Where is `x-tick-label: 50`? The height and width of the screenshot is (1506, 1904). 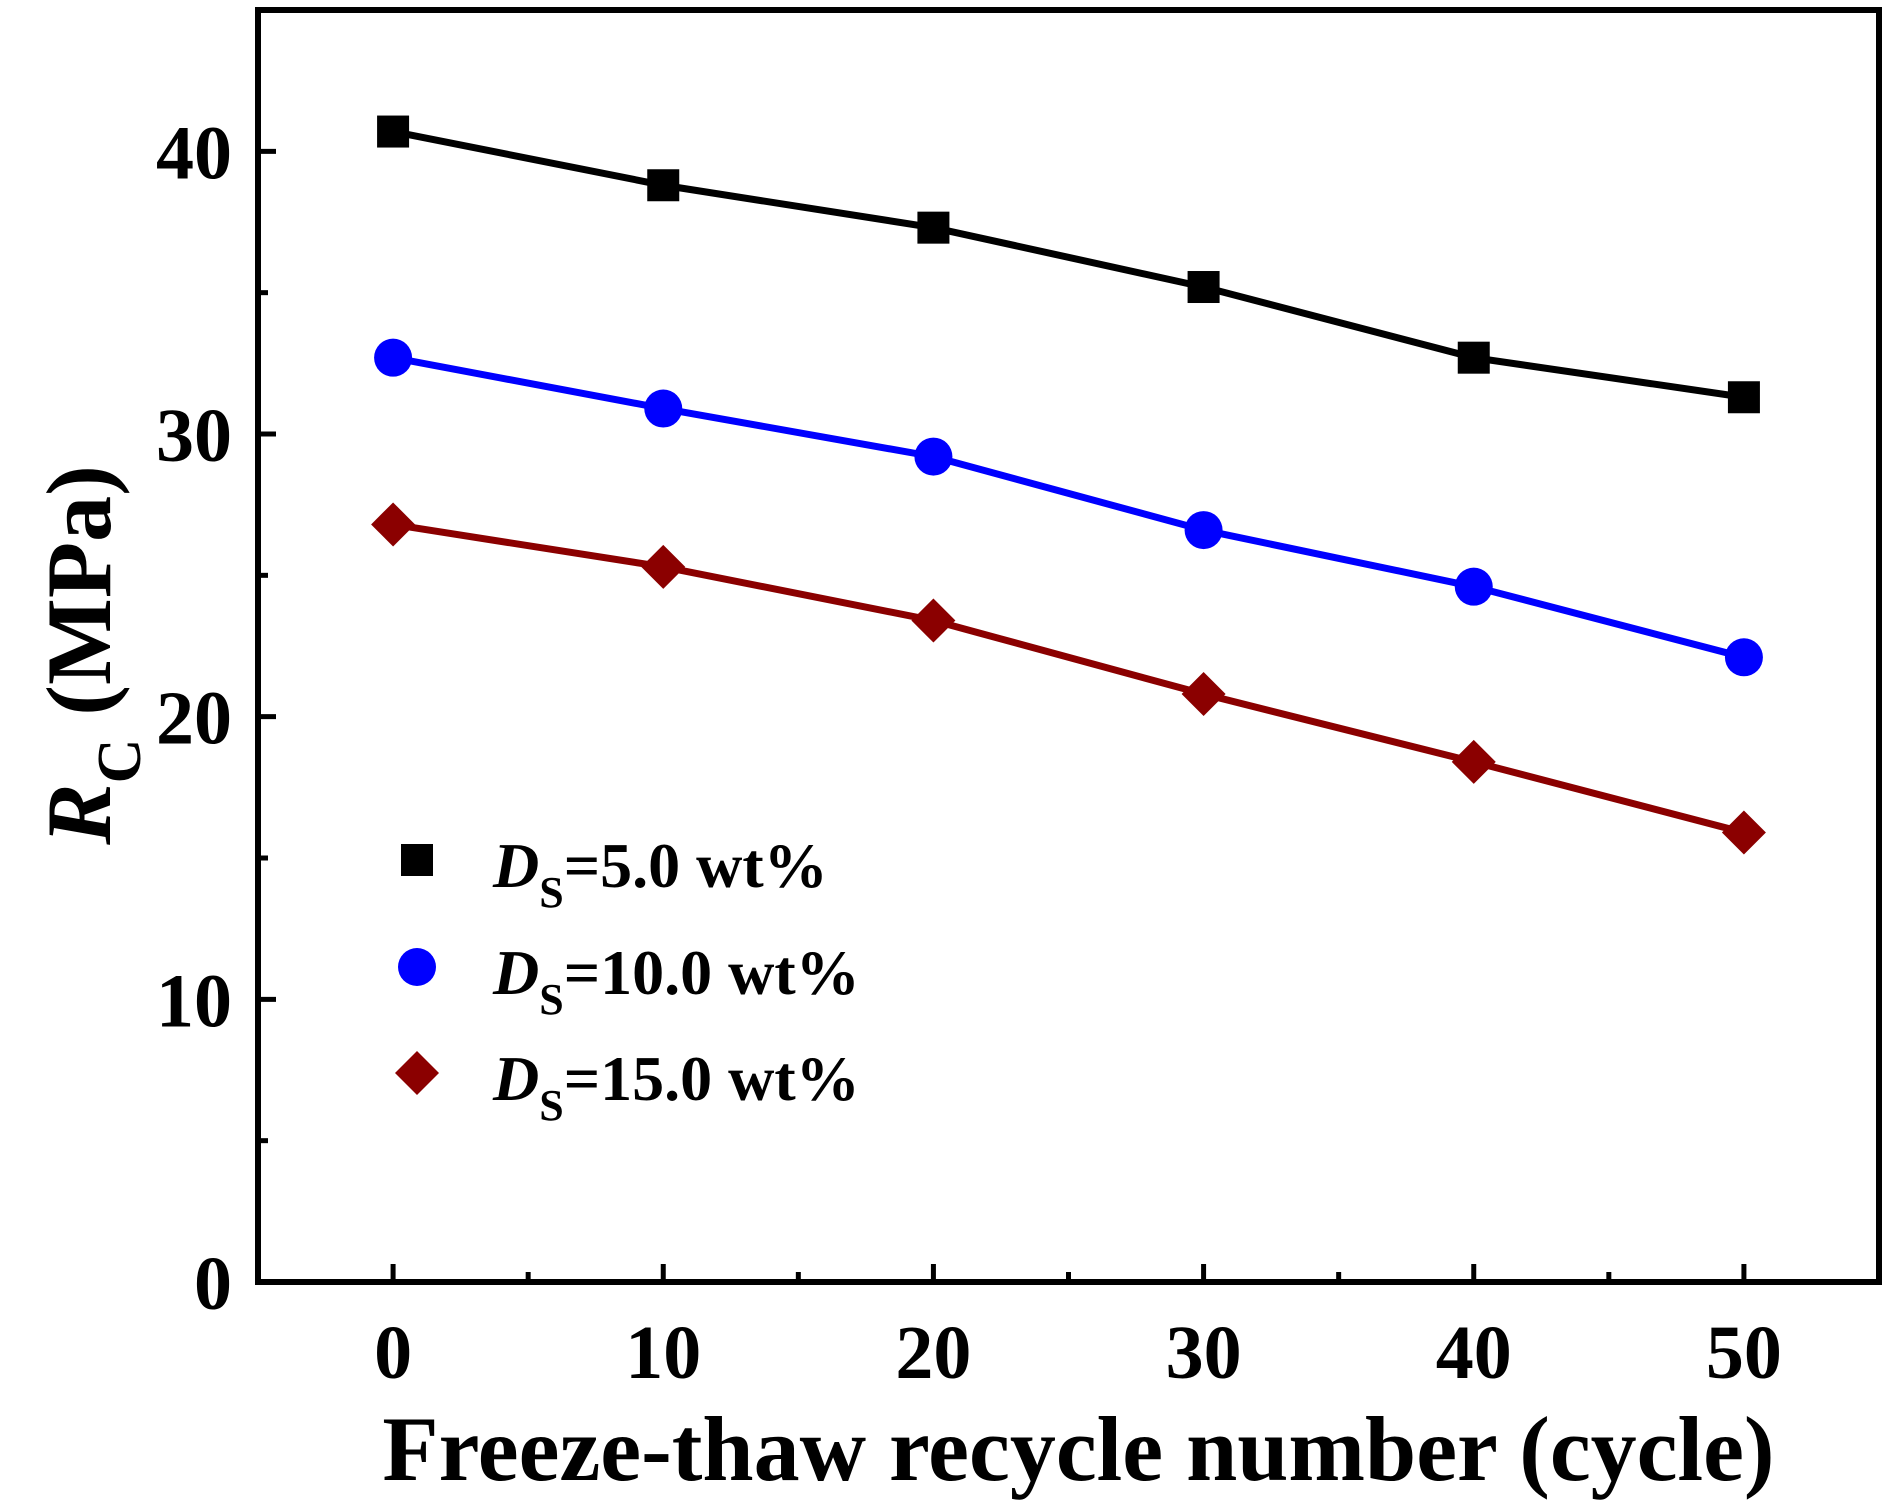 x-tick-label: 50 is located at coordinates (1744, 1353).